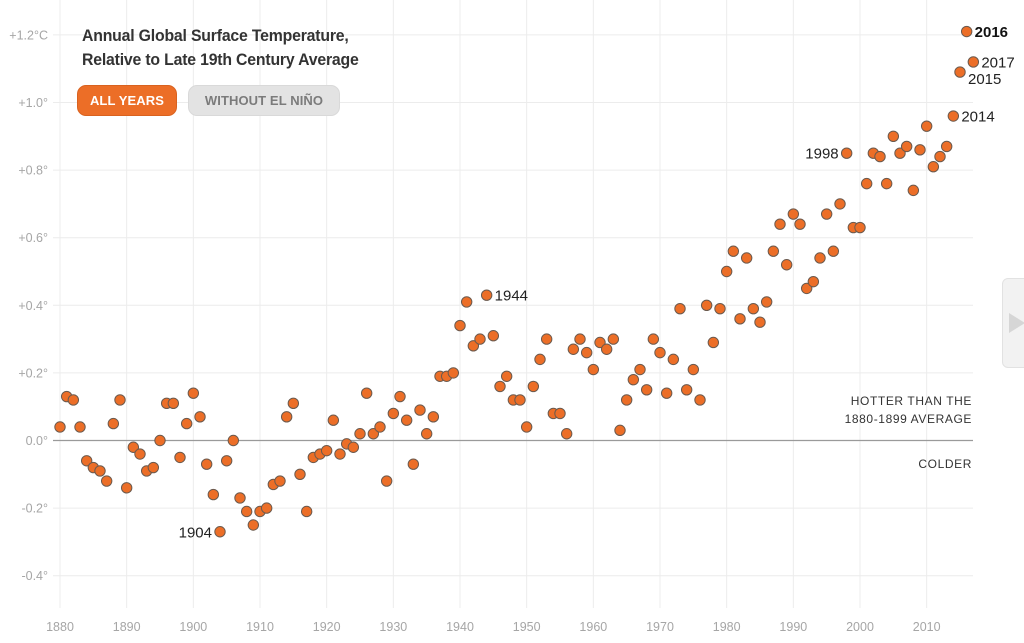 This screenshot has height=643, width=1024. What do you see at coordinates (426, 434) in the screenshot?
I see `data-point-1935` at bounding box center [426, 434].